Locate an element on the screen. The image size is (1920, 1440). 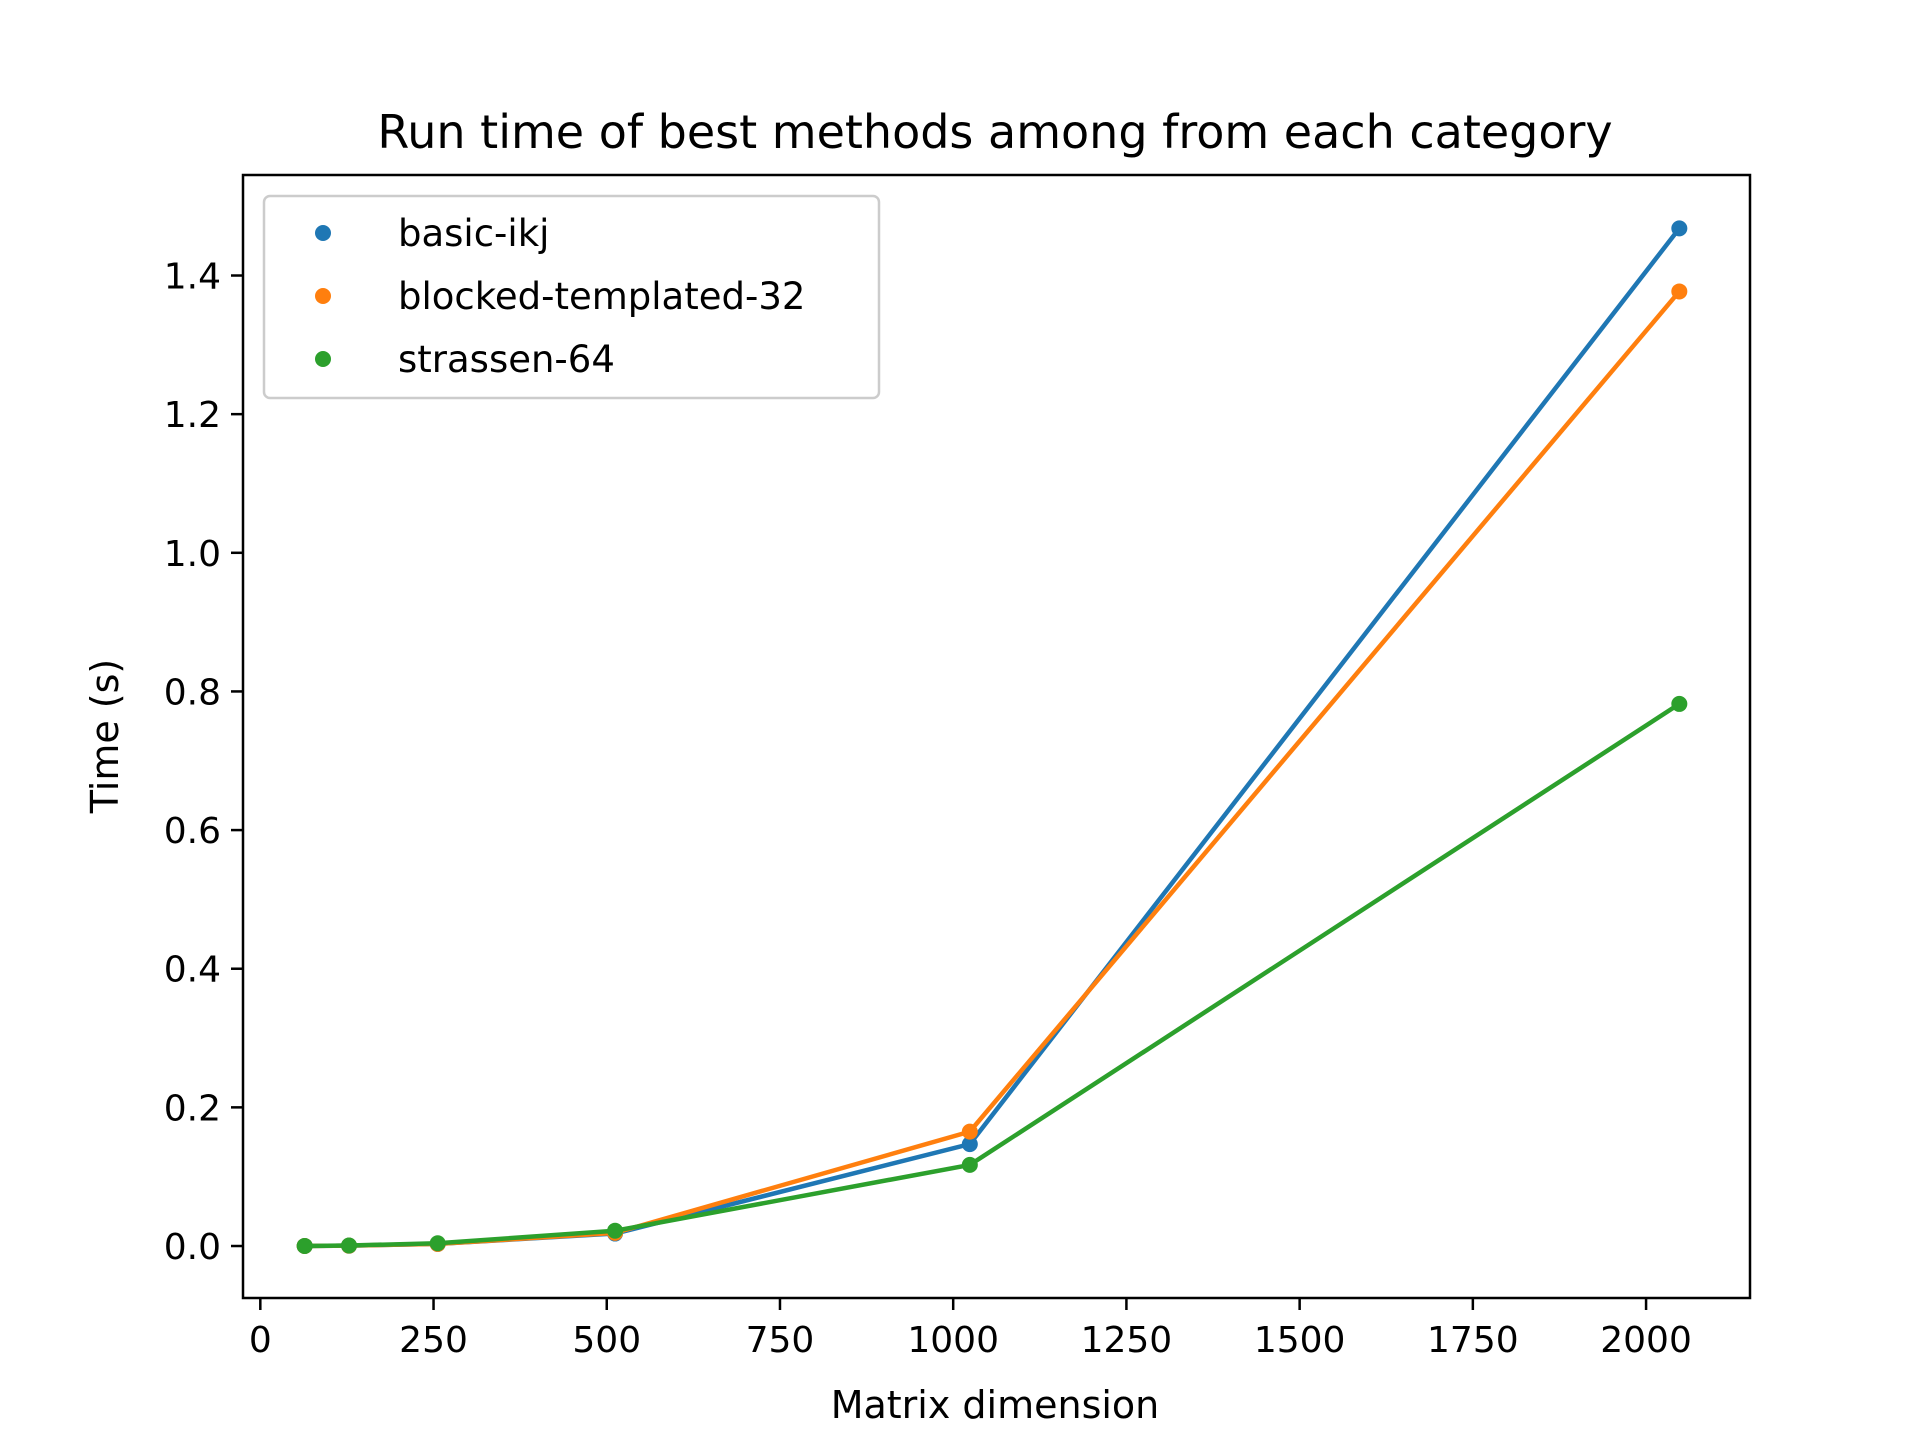
y-tick-label: 1.2 is located at coordinates (192, 415).